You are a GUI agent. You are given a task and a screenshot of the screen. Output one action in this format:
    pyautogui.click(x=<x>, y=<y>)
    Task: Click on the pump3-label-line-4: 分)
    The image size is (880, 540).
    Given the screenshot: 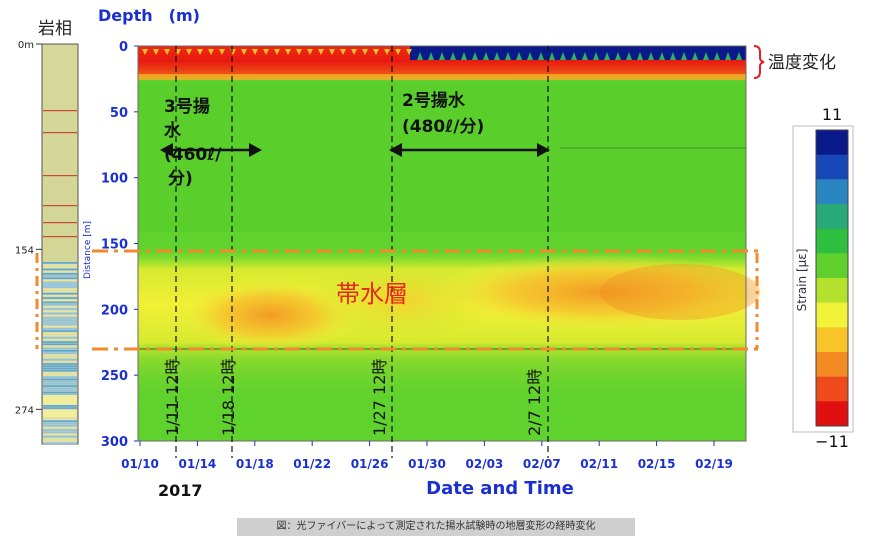 What is the action you would take?
    pyautogui.click(x=180, y=179)
    